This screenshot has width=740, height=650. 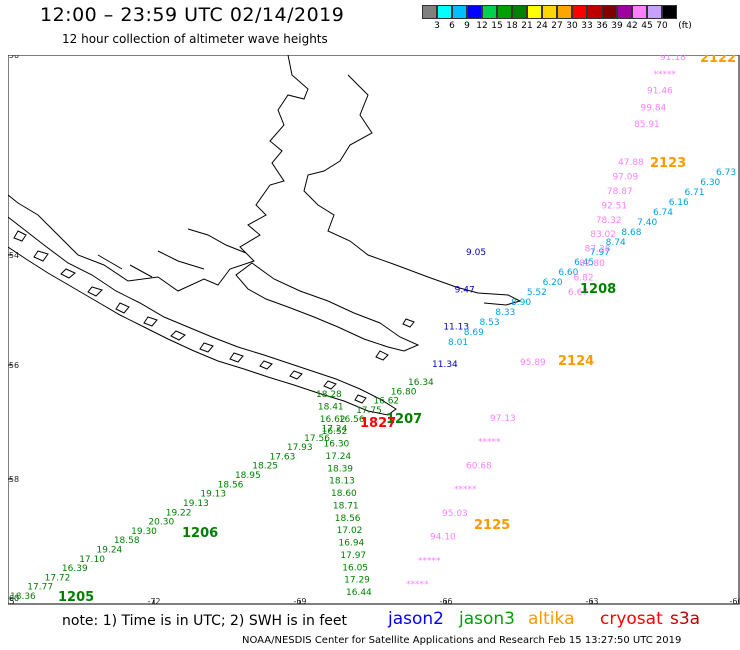 What do you see at coordinates (200, 533) in the screenshot?
I see `pass-id-label: 1206` at bounding box center [200, 533].